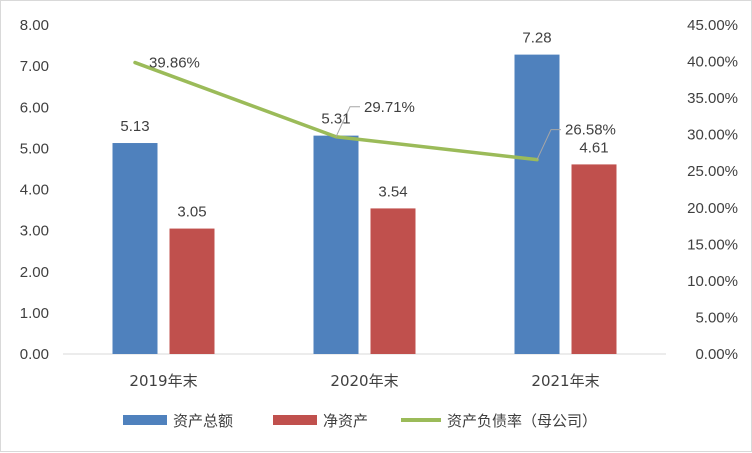 Image resolution: width=752 pixels, height=453 pixels. What do you see at coordinates (389, 107) in the screenshot?
I see `line-value-label: 29.71%` at bounding box center [389, 107].